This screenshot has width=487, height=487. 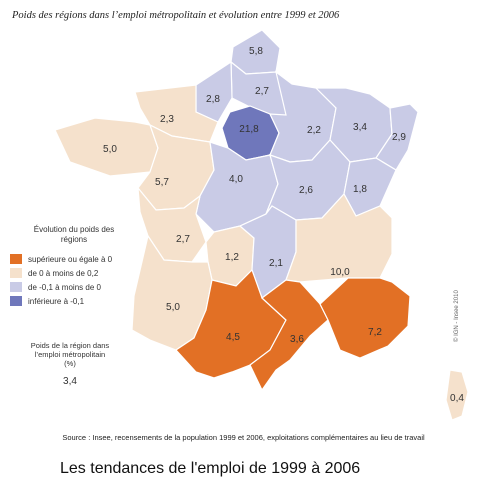 I want to click on region-value-haute-normandie: 2,8, so click(x=213, y=99).